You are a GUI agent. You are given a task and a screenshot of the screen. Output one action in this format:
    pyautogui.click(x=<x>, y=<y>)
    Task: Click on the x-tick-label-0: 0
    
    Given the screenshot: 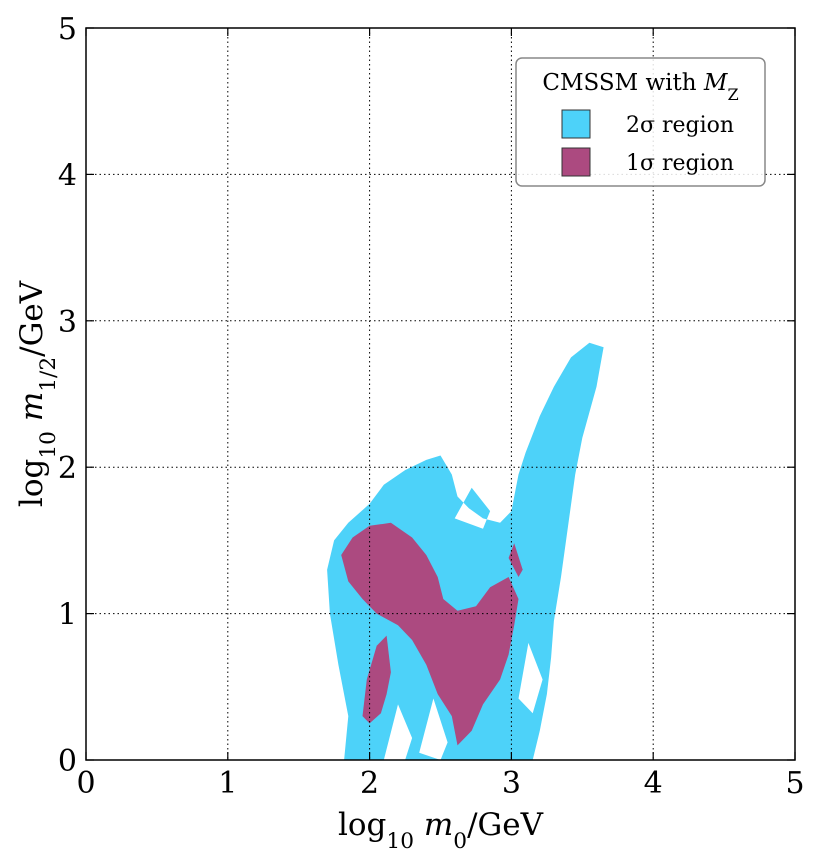 What is the action you would take?
    pyautogui.click(x=85, y=783)
    